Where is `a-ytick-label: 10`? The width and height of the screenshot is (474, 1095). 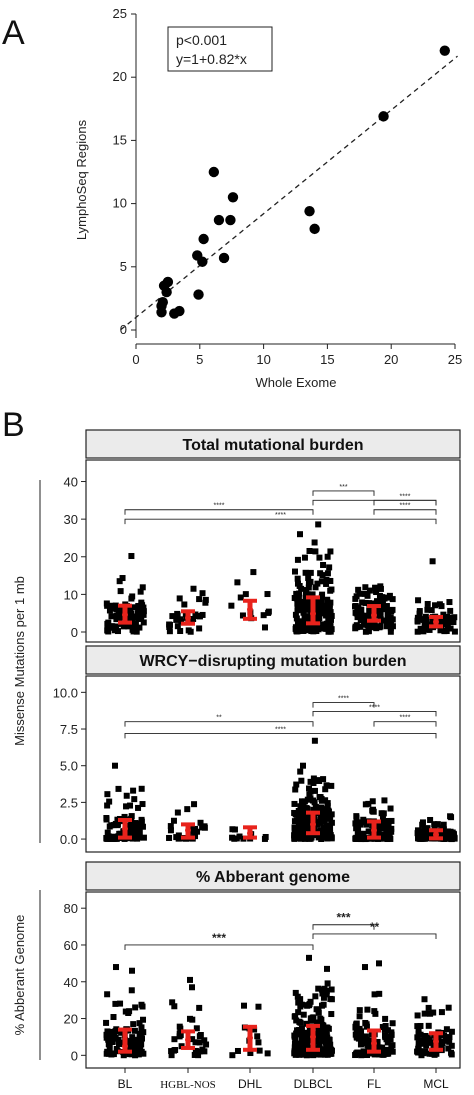 a-ytick-label: 10 is located at coordinates (120, 203).